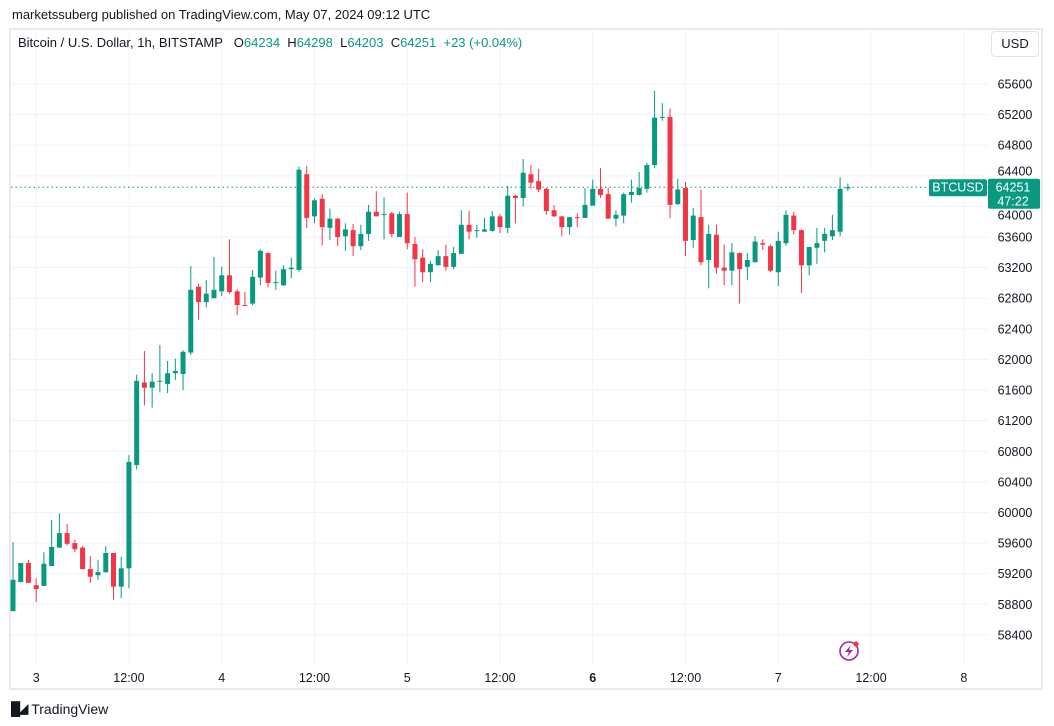 The image size is (1054, 726). Describe the element at coordinates (36, 678) in the screenshot. I see `time-tick-label: 3` at that location.